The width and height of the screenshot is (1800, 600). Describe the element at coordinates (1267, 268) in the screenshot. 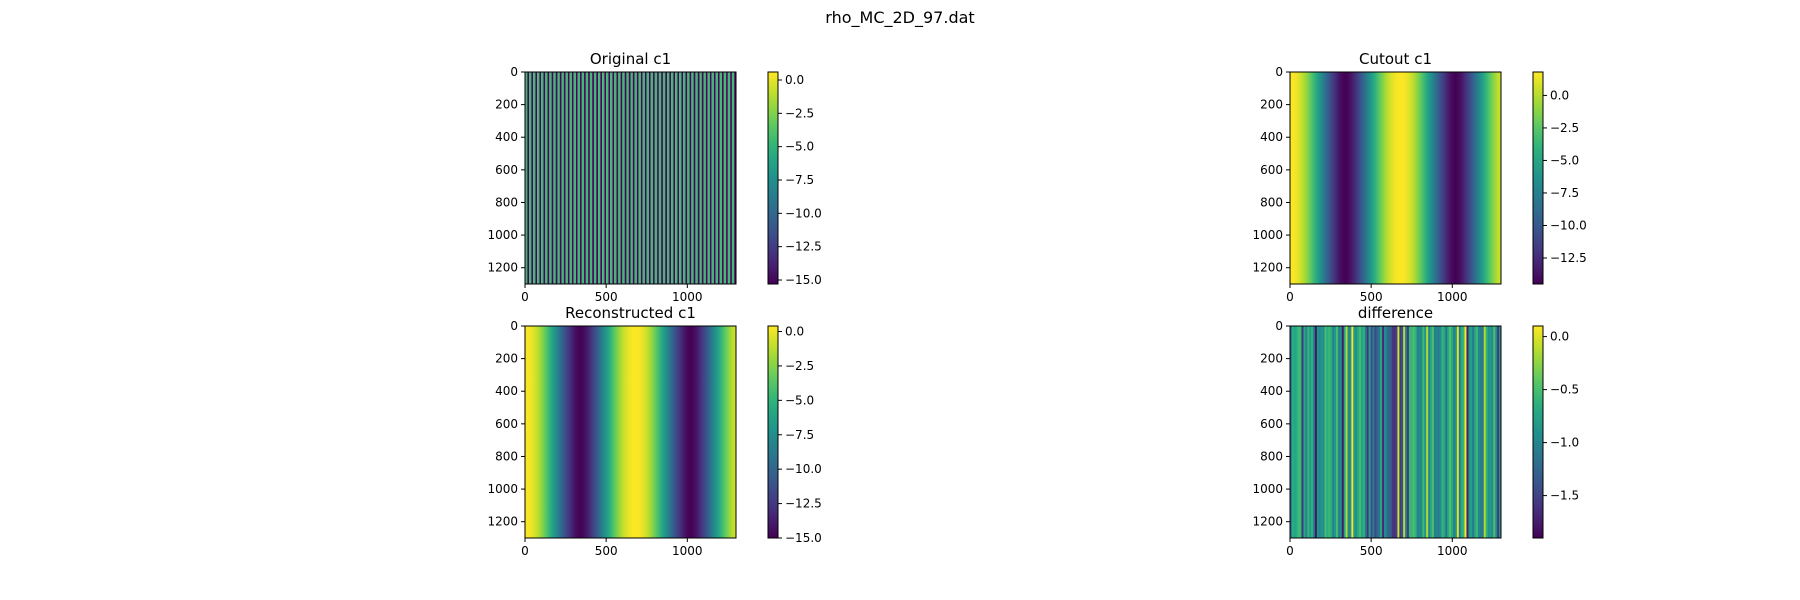

I see `y-tick-label: 1200` at that location.